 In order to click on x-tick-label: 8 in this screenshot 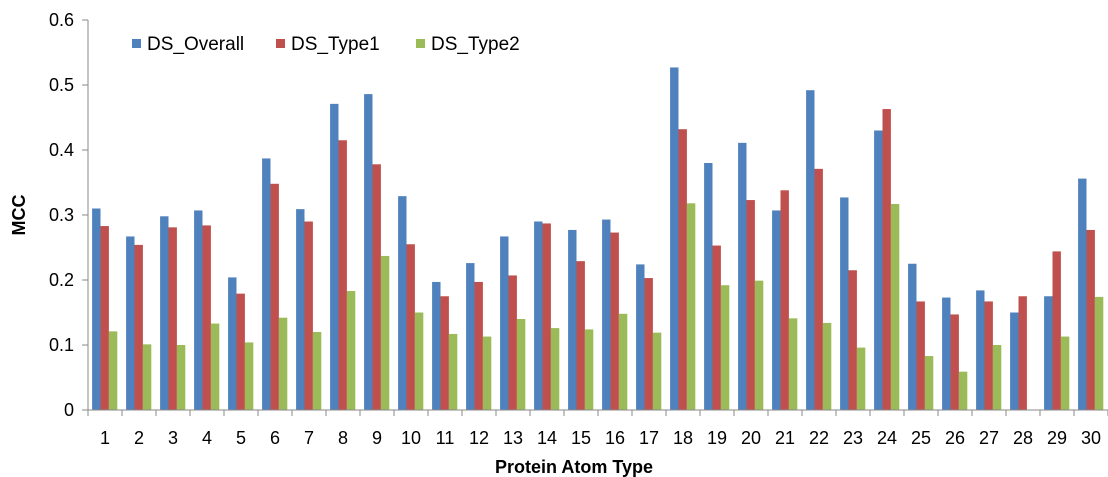, I will do `click(343, 438)`.